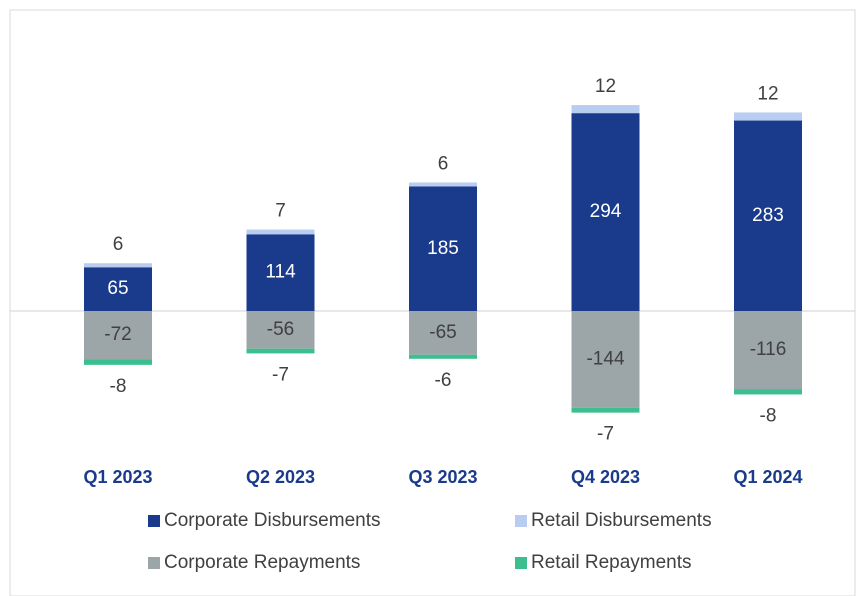 The height and width of the screenshot is (596, 865). I want to click on x-tick-label: Q1 2023, so click(117, 477).